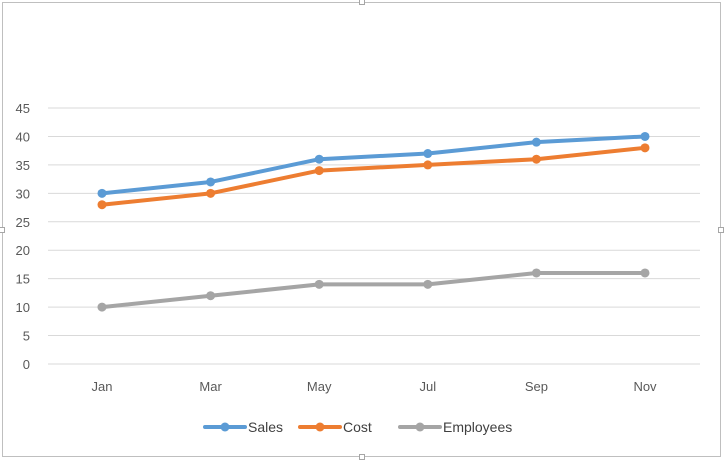 The image size is (726, 462). I want to click on legend-label: Sales, so click(265, 427).